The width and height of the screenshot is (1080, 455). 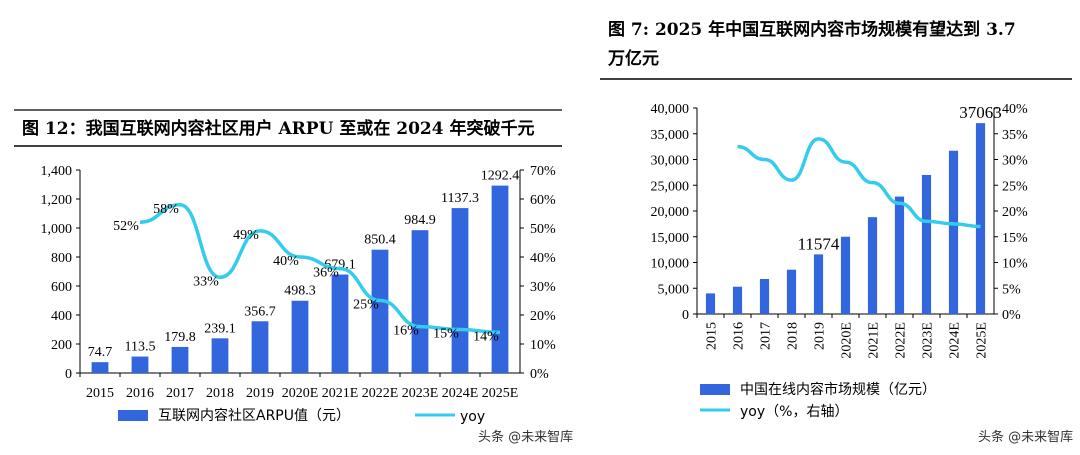 What do you see at coordinates (633, 58) in the screenshot?
I see `right-chart-title-line2: 万亿元` at bounding box center [633, 58].